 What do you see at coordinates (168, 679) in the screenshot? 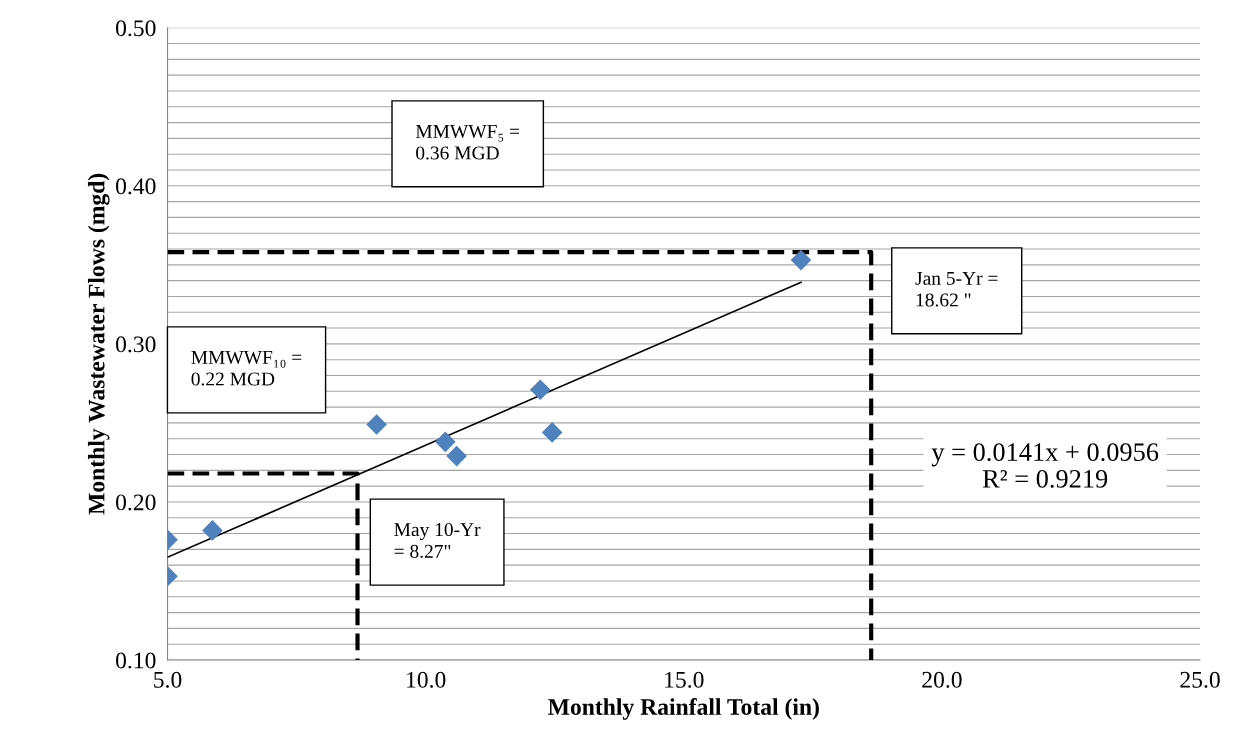
I see `x-tick-label: 5.0` at bounding box center [168, 679].